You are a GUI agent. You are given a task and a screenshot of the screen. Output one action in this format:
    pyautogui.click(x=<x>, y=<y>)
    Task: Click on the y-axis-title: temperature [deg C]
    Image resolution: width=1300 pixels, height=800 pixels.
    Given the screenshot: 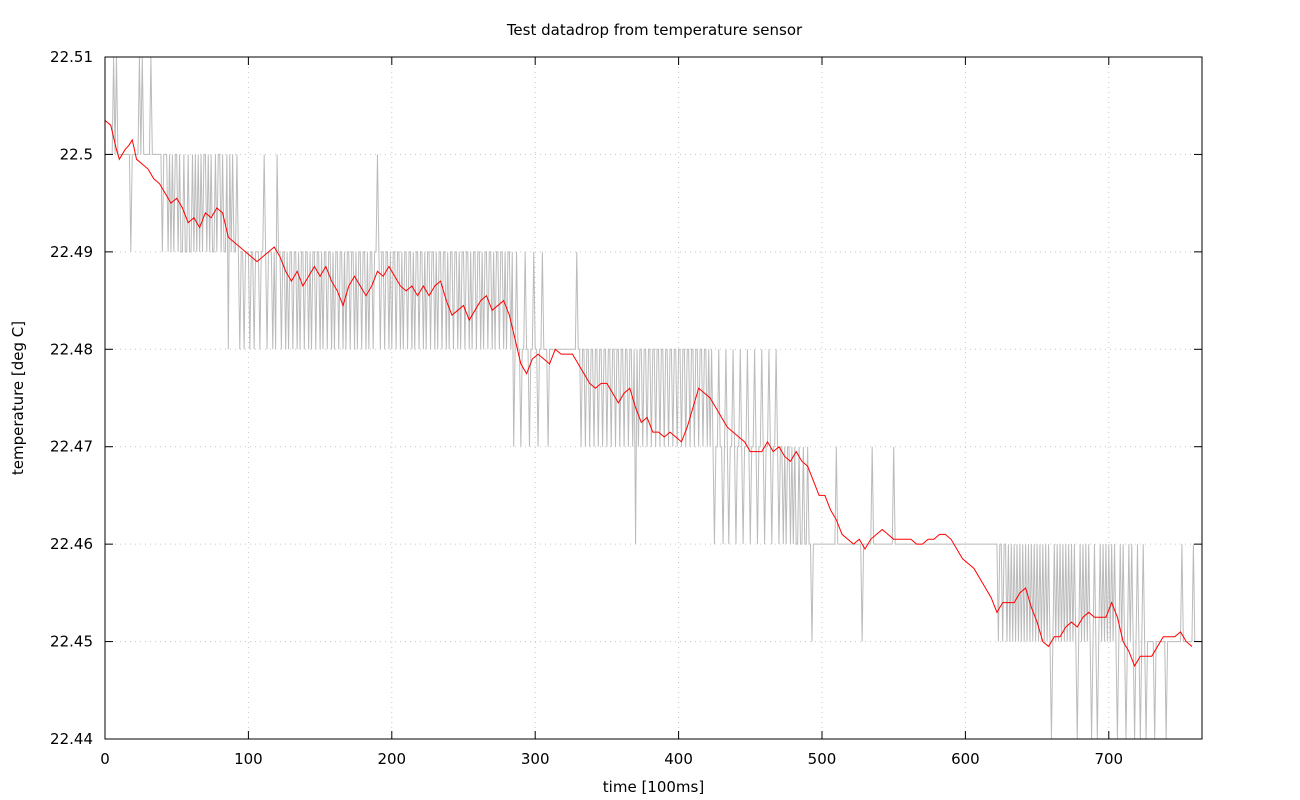 What is the action you would take?
    pyautogui.click(x=18, y=398)
    